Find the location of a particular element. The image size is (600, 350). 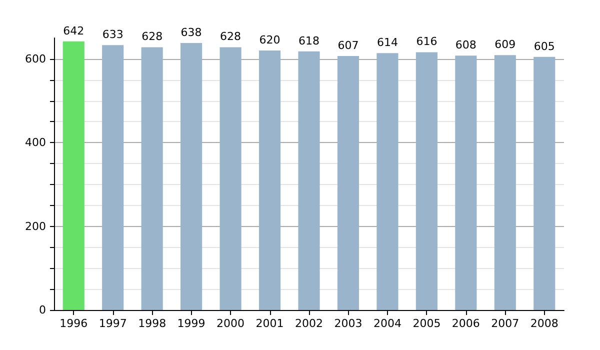

data-label: 608 is located at coordinates (465, 45).